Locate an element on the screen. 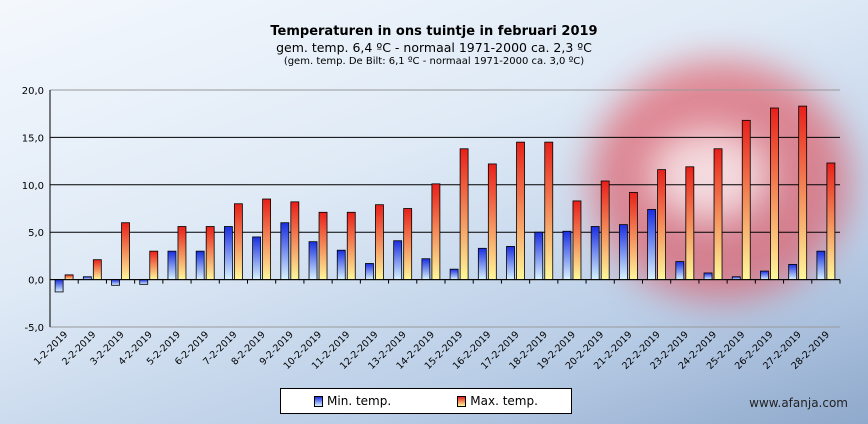  y-tick-label: -5,0 is located at coordinates (34, 328).